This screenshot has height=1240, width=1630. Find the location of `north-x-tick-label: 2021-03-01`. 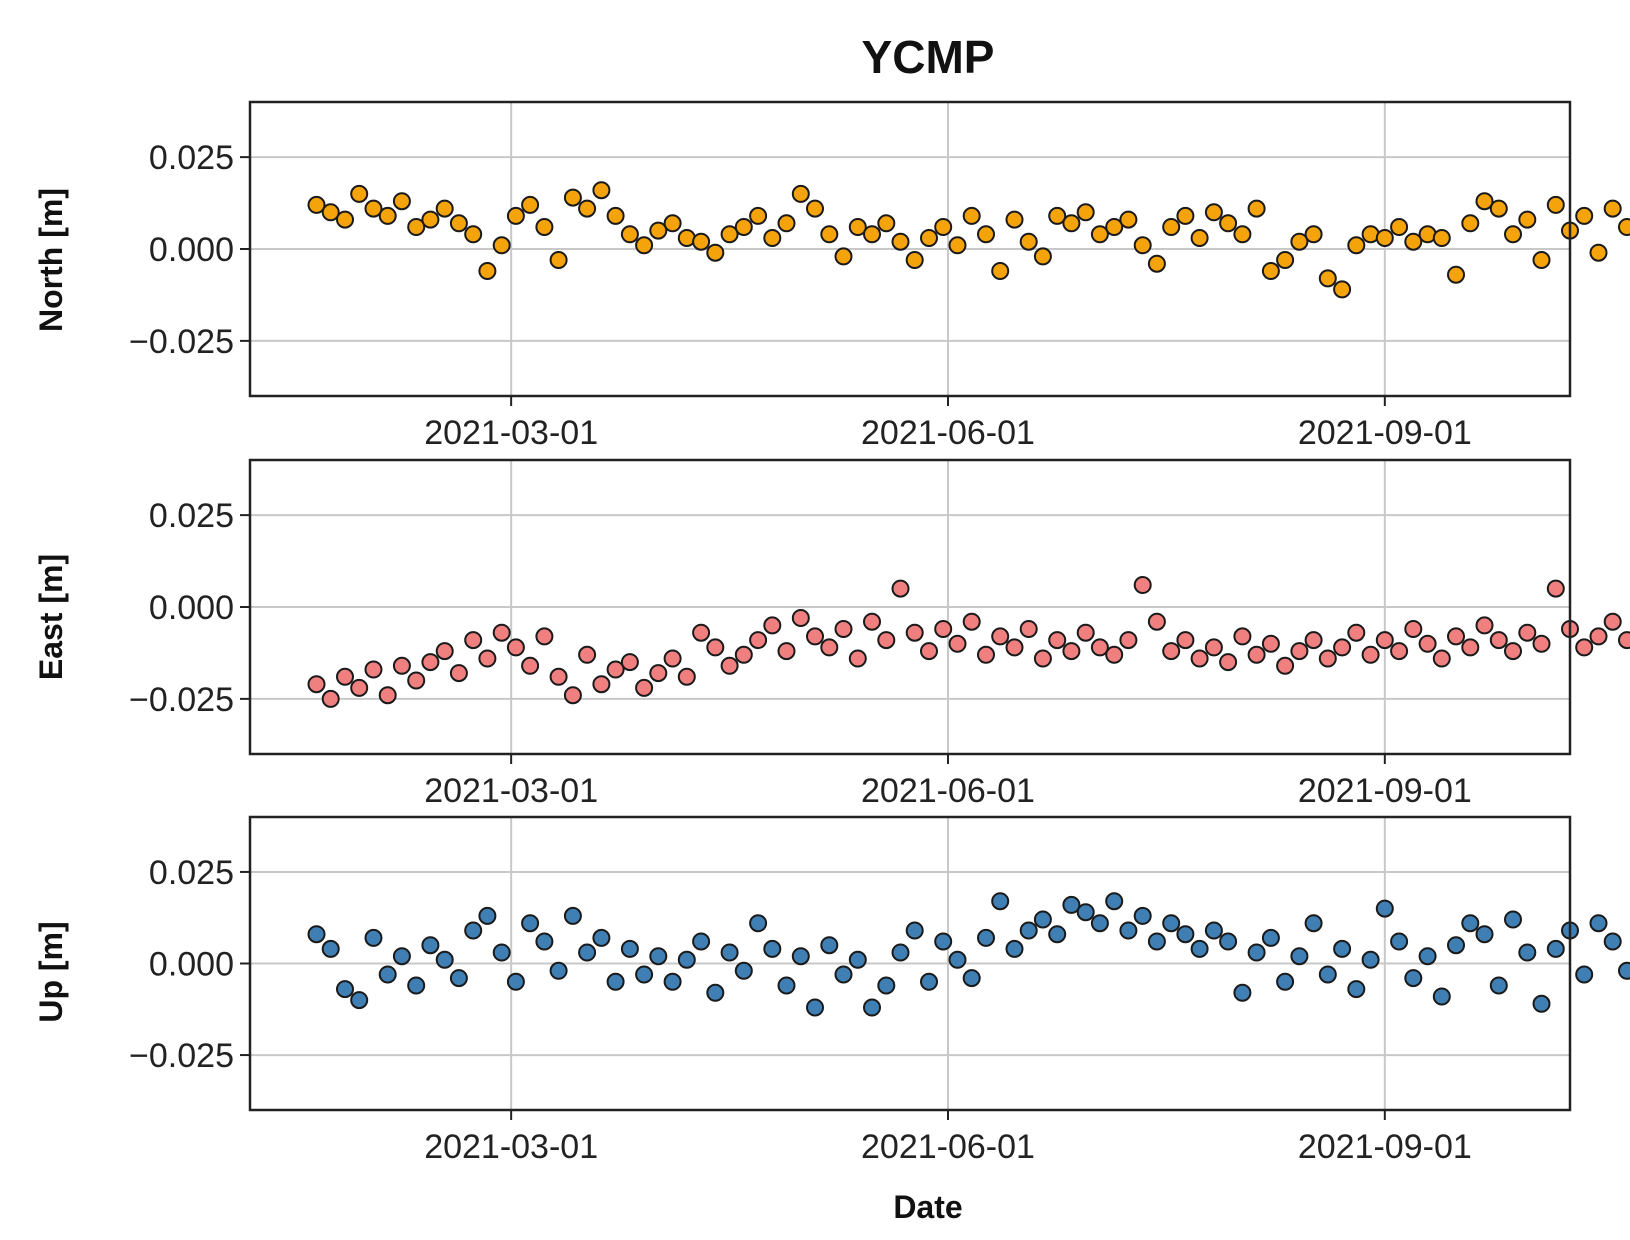

north-x-tick-label: 2021-03-01 is located at coordinates (511, 433).